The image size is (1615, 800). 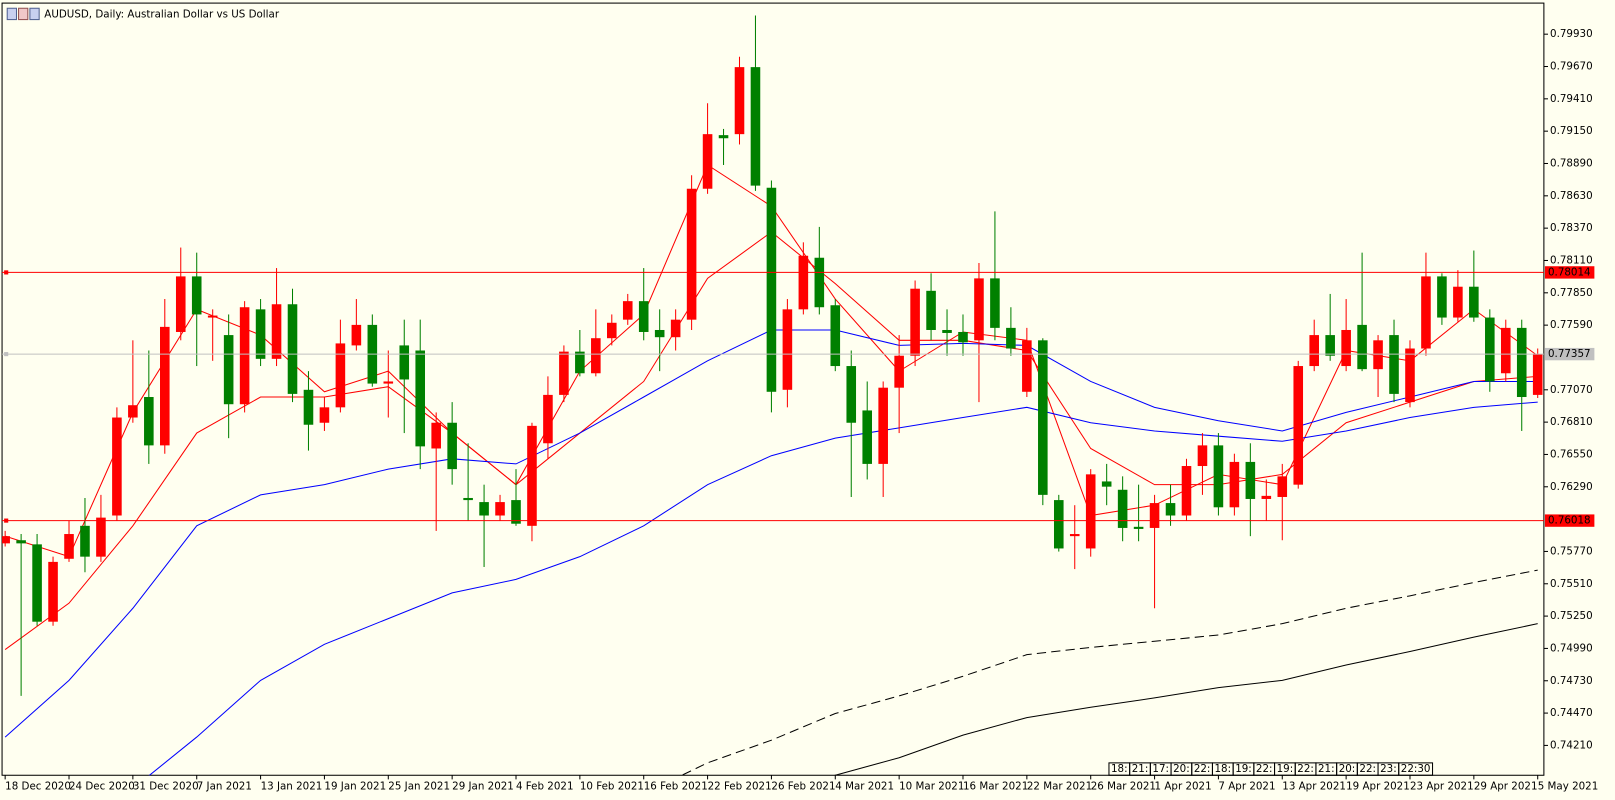 I want to click on x-tick-label: 4 Mar 2021, so click(x=864, y=787).